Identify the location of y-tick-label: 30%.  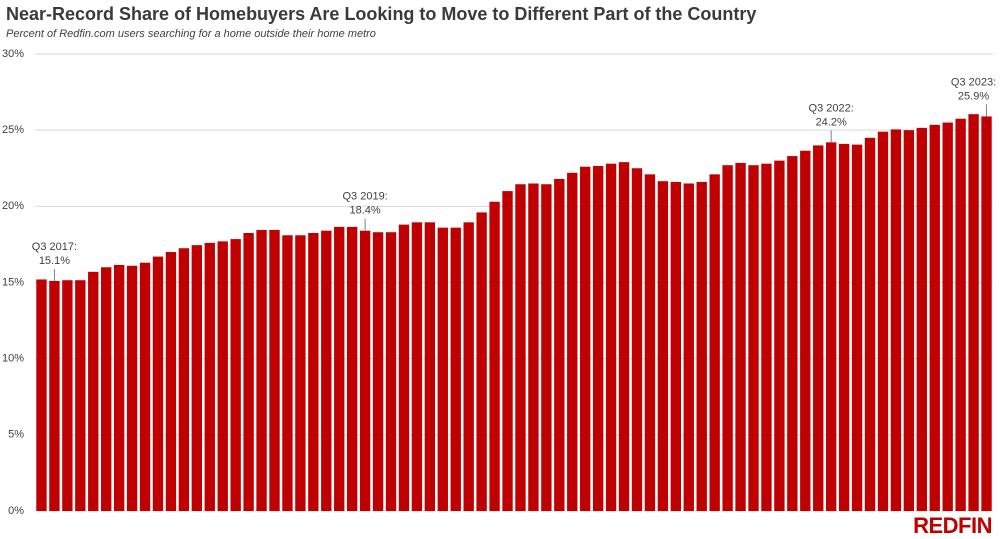
(13, 54).